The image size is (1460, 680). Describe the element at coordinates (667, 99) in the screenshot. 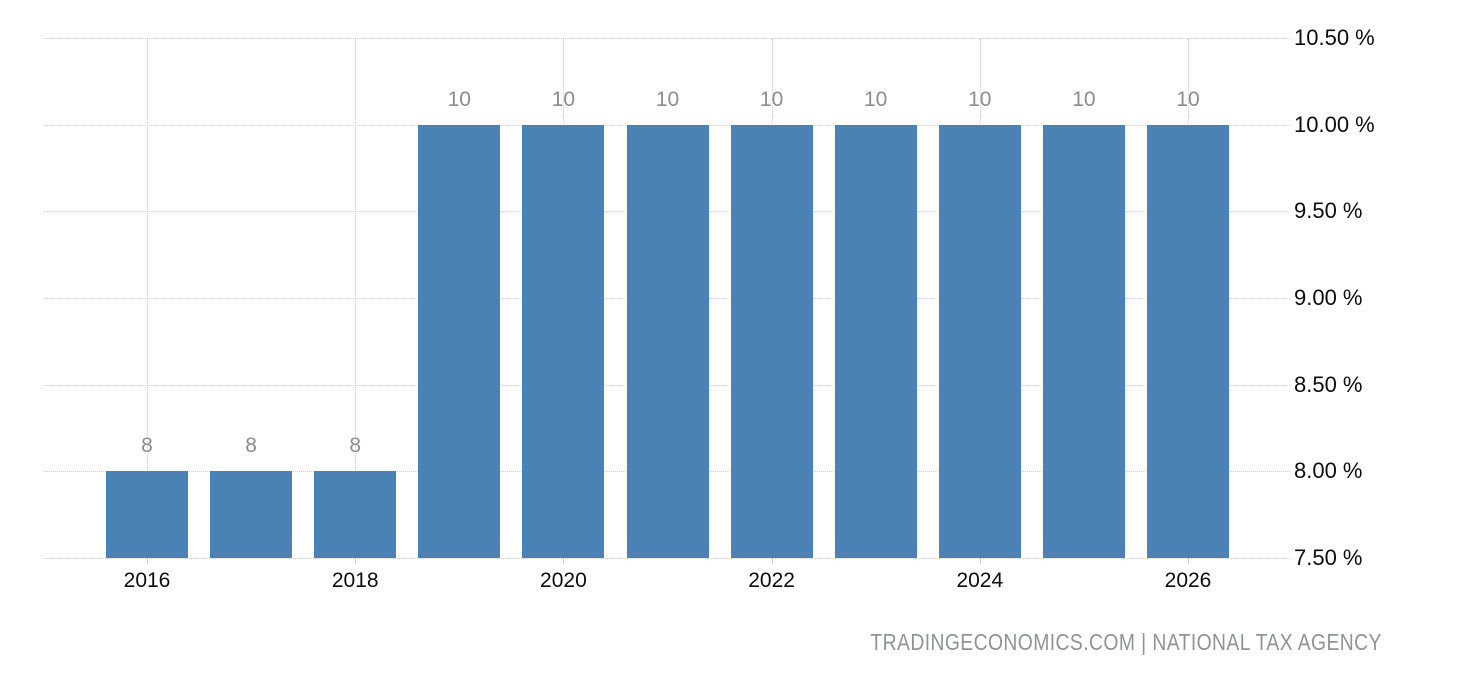

I see `bar-value-label-2021: 10` at that location.